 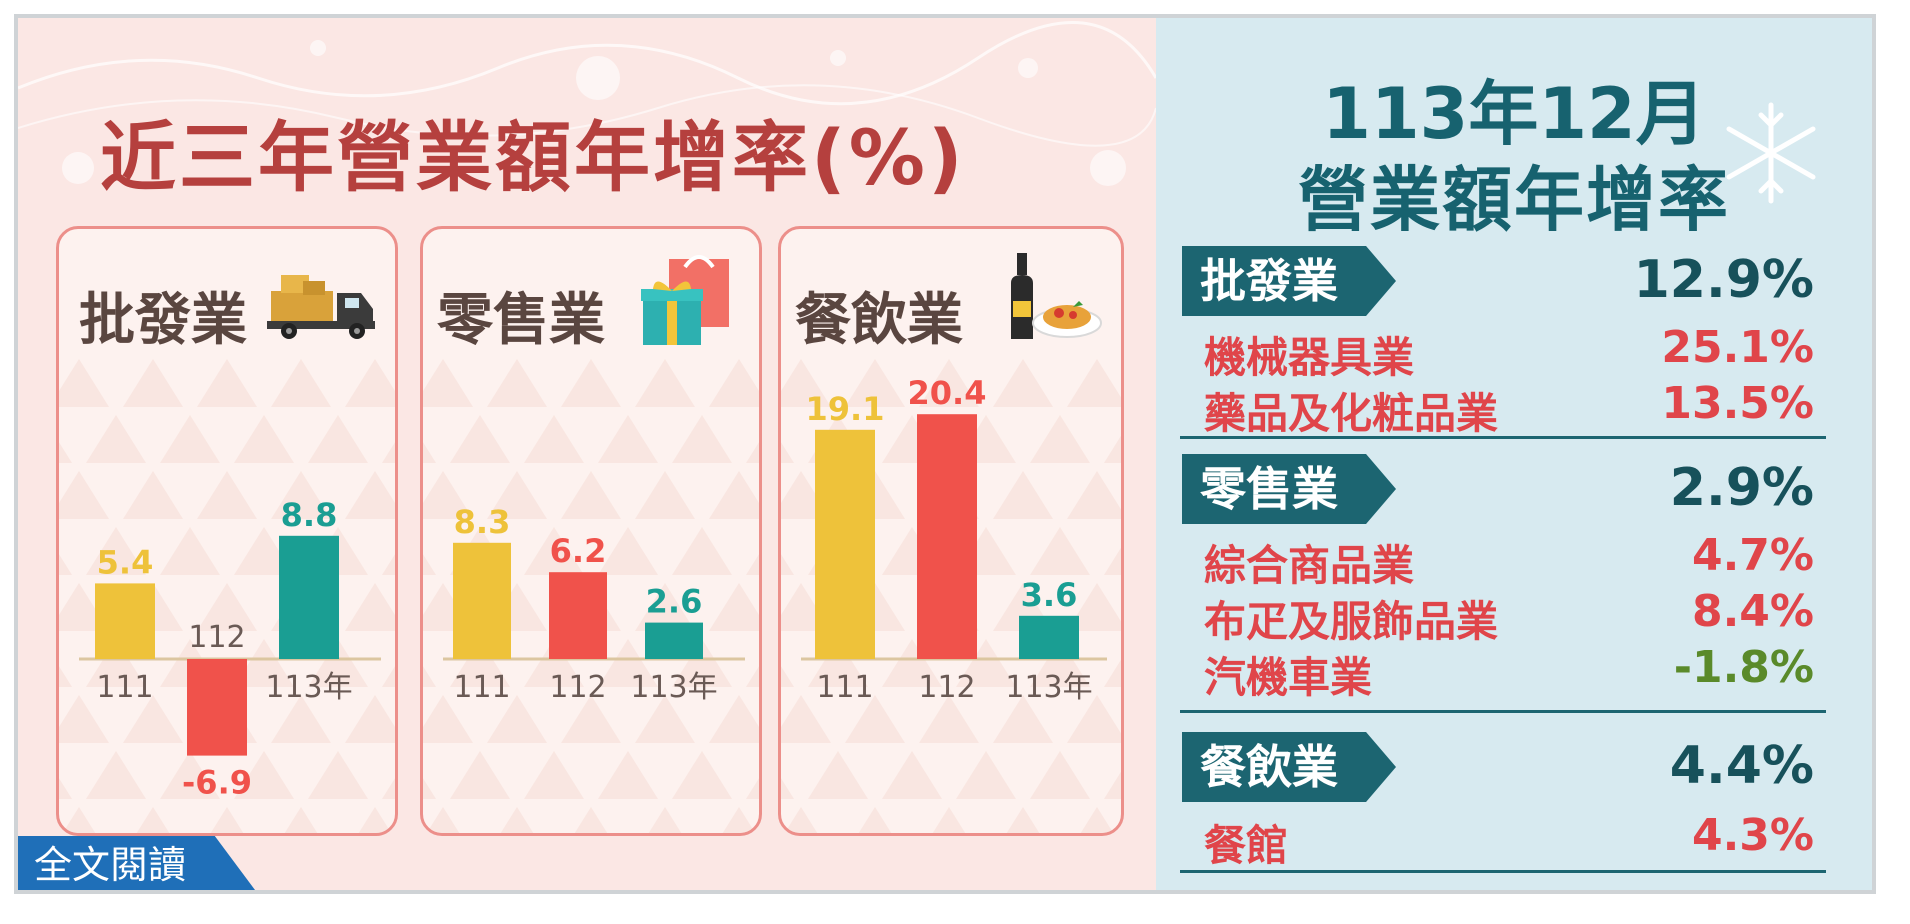 I want to click on item-pharma: 藥品及化粧品業, so click(x=1351, y=413).